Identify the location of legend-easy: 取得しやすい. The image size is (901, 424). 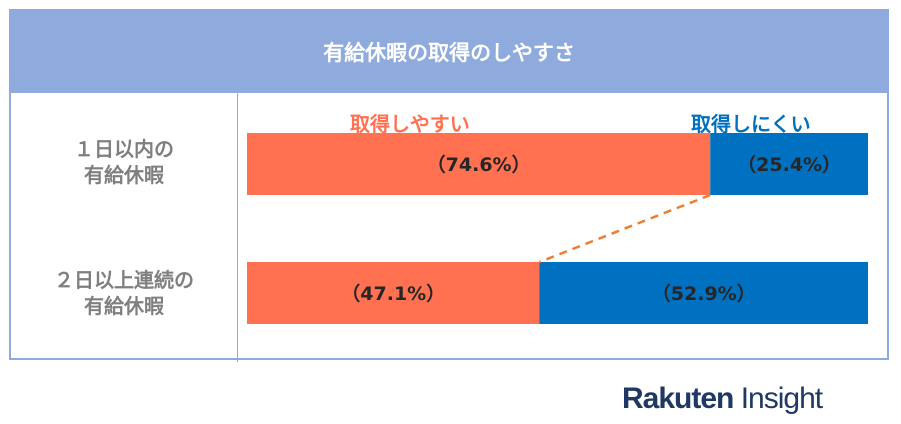
(410, 124).